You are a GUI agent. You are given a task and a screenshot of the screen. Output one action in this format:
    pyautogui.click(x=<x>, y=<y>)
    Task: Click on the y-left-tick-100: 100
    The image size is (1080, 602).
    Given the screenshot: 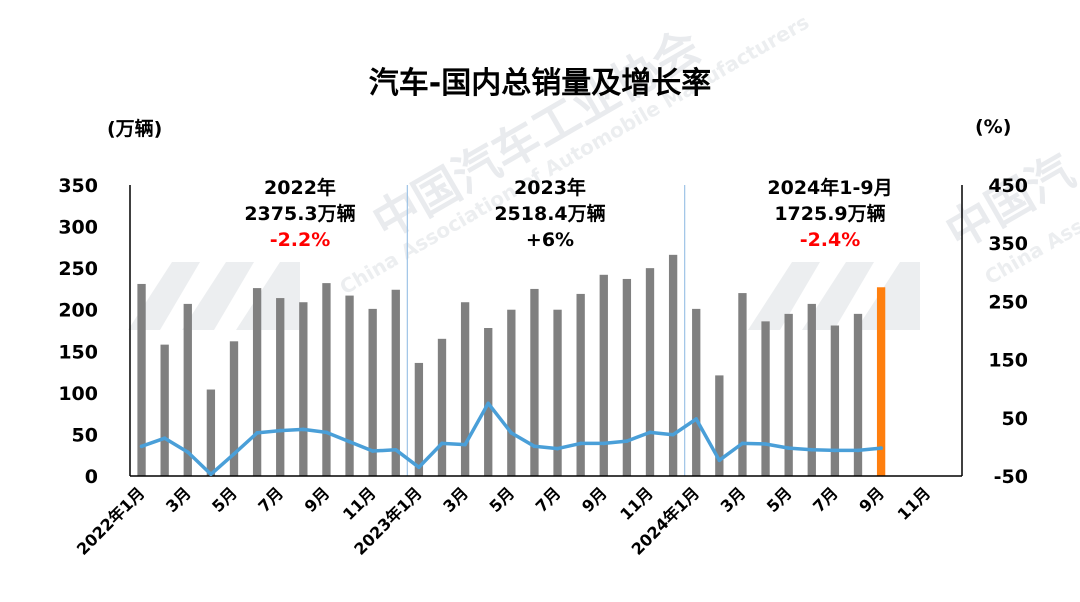 What is the action you would take?
    pyautogui.click(x=78, y=394)
    